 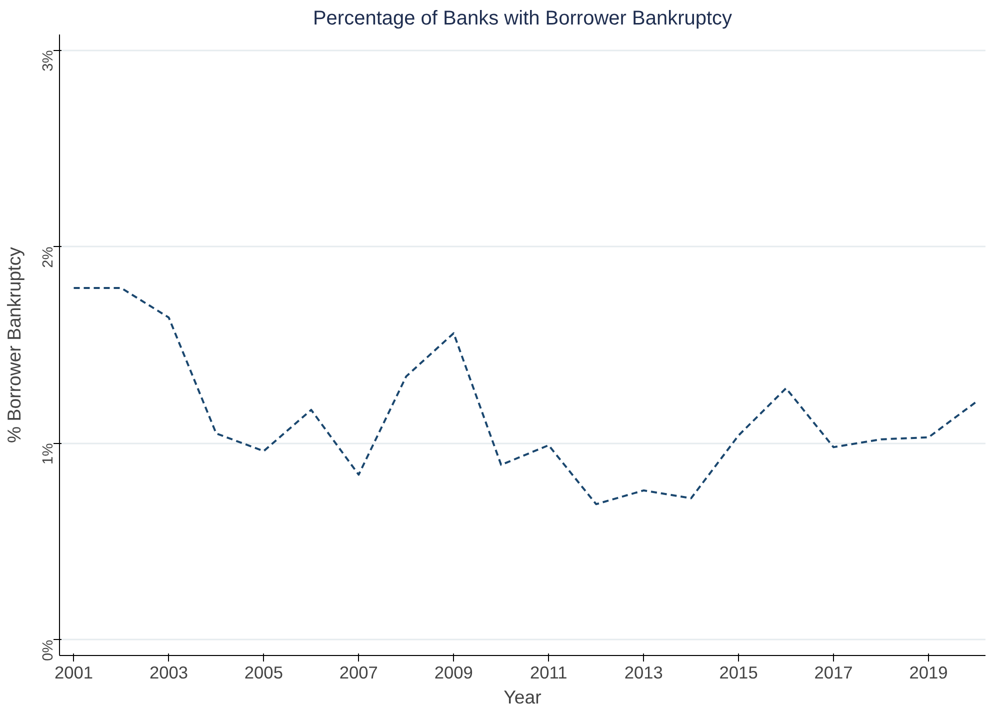 What do you see at coordinates (14, 344) in the screenshot?
I see `y-axis-title: % Borrower Bankruptcy` at bounding box center [14, 344].